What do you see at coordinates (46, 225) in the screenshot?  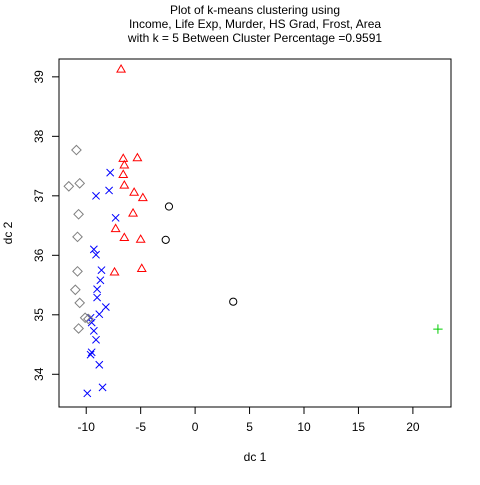 I see `y-axis: 34 35 36 37 38 39` at bounding box center [46, 225].